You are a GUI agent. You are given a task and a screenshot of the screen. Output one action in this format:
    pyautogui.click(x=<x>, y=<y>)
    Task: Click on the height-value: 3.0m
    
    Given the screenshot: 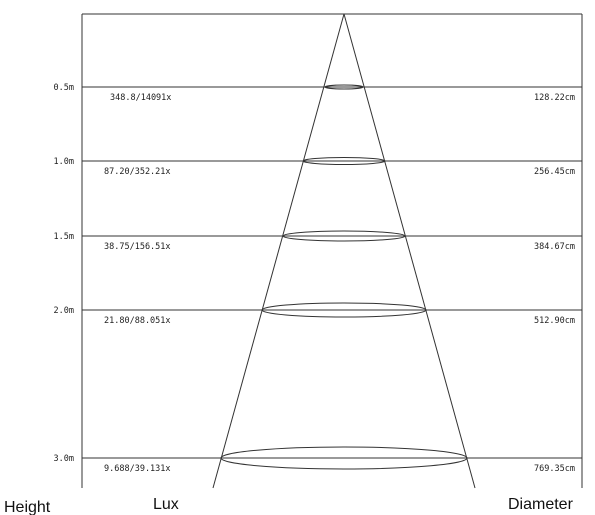 What is the action you would take?
    pyautogui.click(x=64, y=459)
    